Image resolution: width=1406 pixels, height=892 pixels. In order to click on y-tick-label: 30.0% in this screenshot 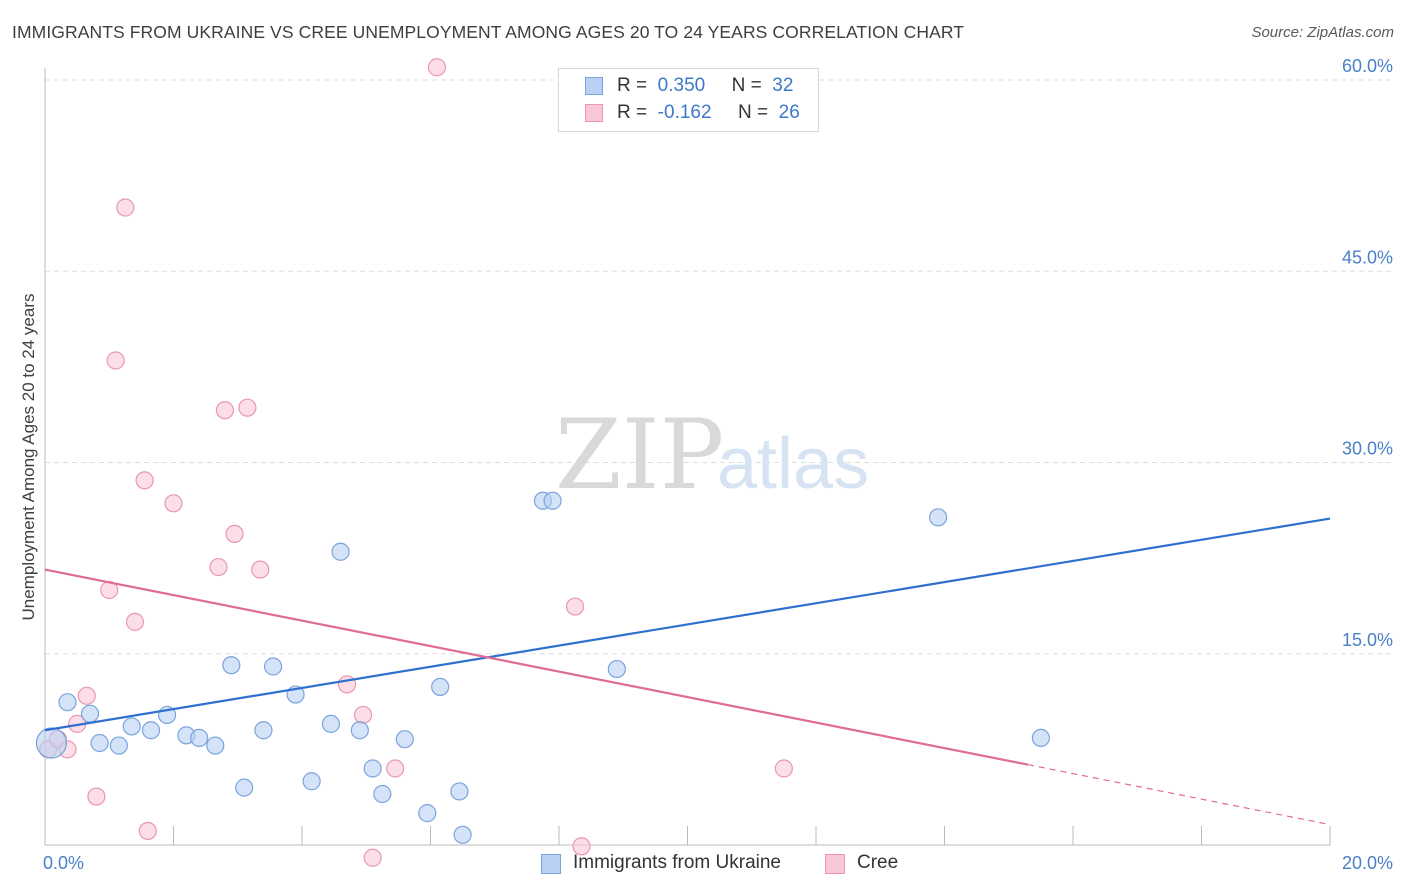, I will do `click(1367, 449)`.